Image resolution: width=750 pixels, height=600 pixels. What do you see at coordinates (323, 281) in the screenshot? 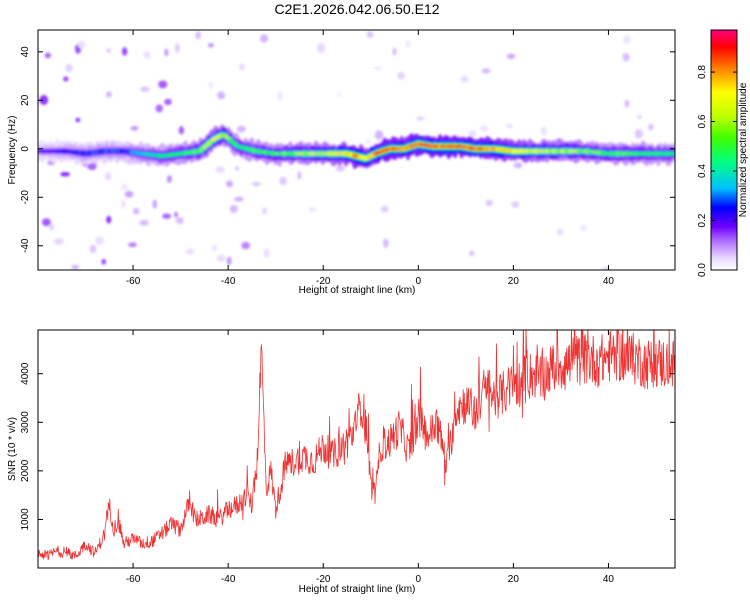
I see `heatmap-x-tick-label: -20` at bounding box center [323, 281].